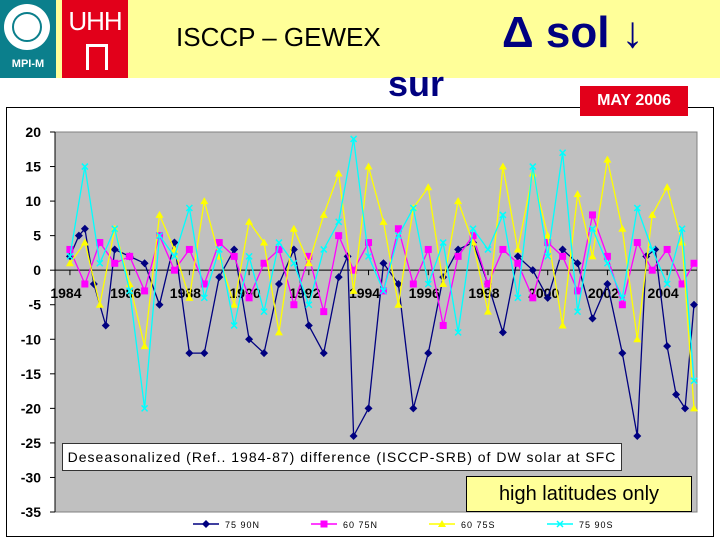 This screenshot has width=720, height=540. I want to click on quantity-symbol: Δ sol ↓, so click(573, 32).